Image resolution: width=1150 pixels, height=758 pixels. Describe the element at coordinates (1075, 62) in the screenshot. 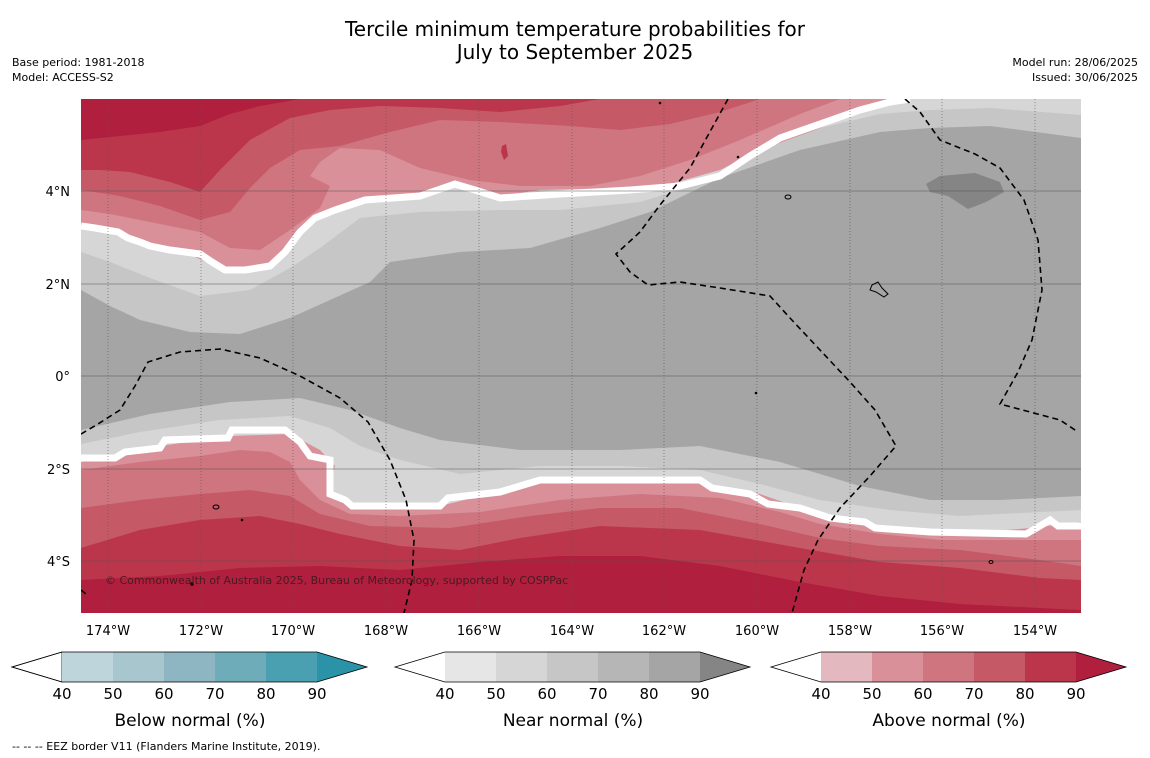

I see `model-run: Model run: 28/06/2025` at that location.